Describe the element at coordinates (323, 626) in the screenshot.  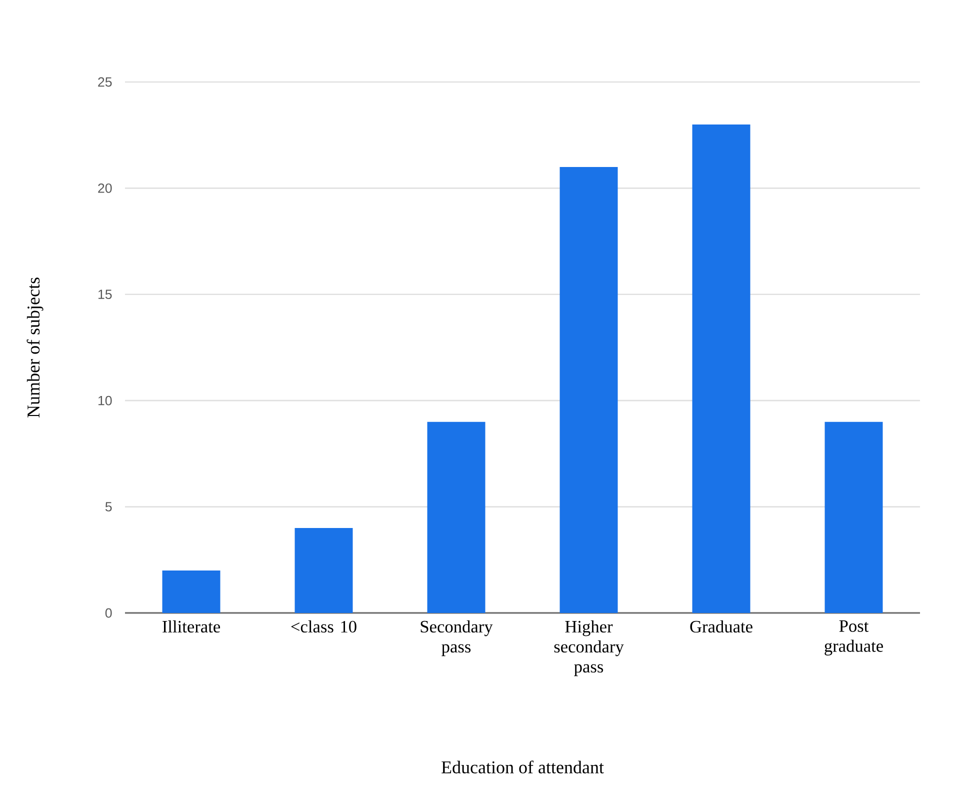
I see `x-tick-label: <class 10` at that location.